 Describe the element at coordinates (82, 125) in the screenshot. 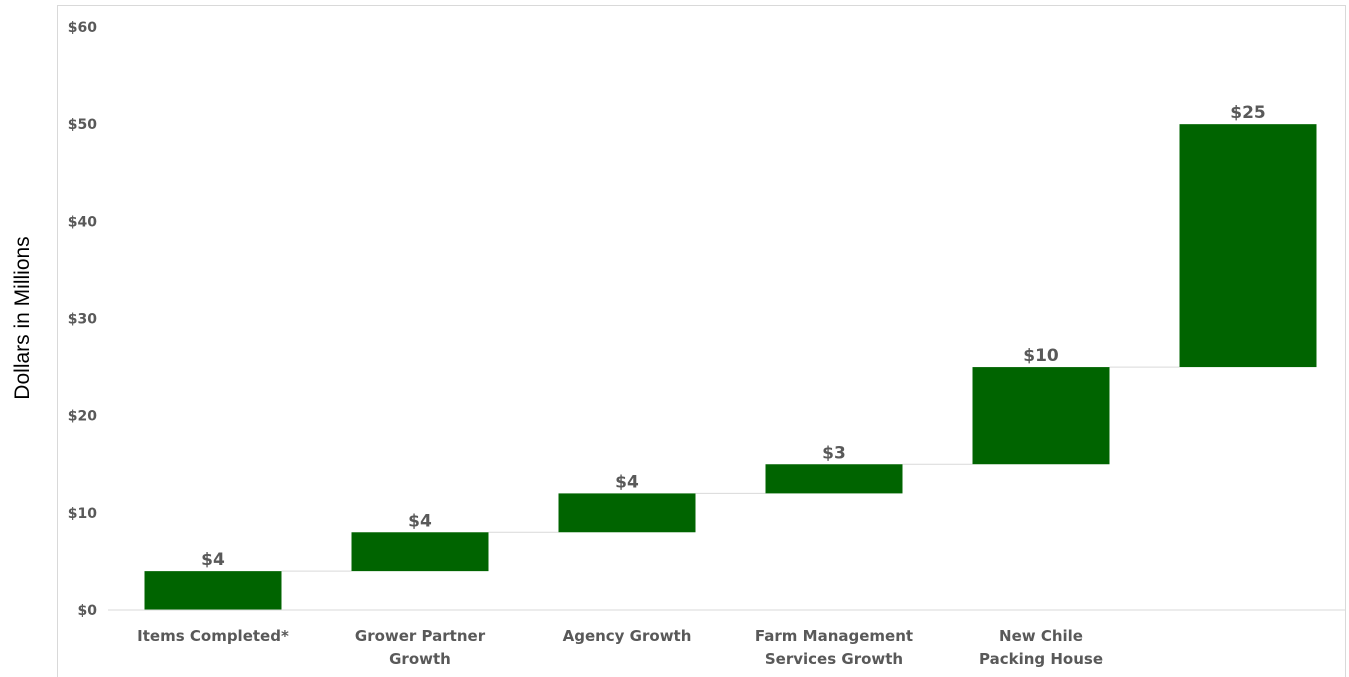

I see `y-tick-label: $50` at that location.